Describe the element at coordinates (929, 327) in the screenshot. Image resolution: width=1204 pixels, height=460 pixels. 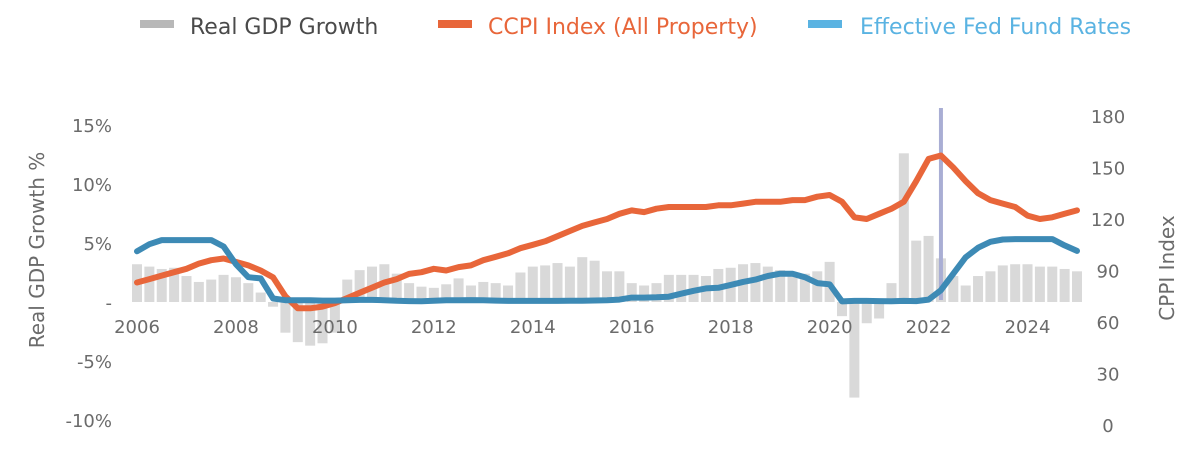
I see `x-tick-label: 2022` at that location.